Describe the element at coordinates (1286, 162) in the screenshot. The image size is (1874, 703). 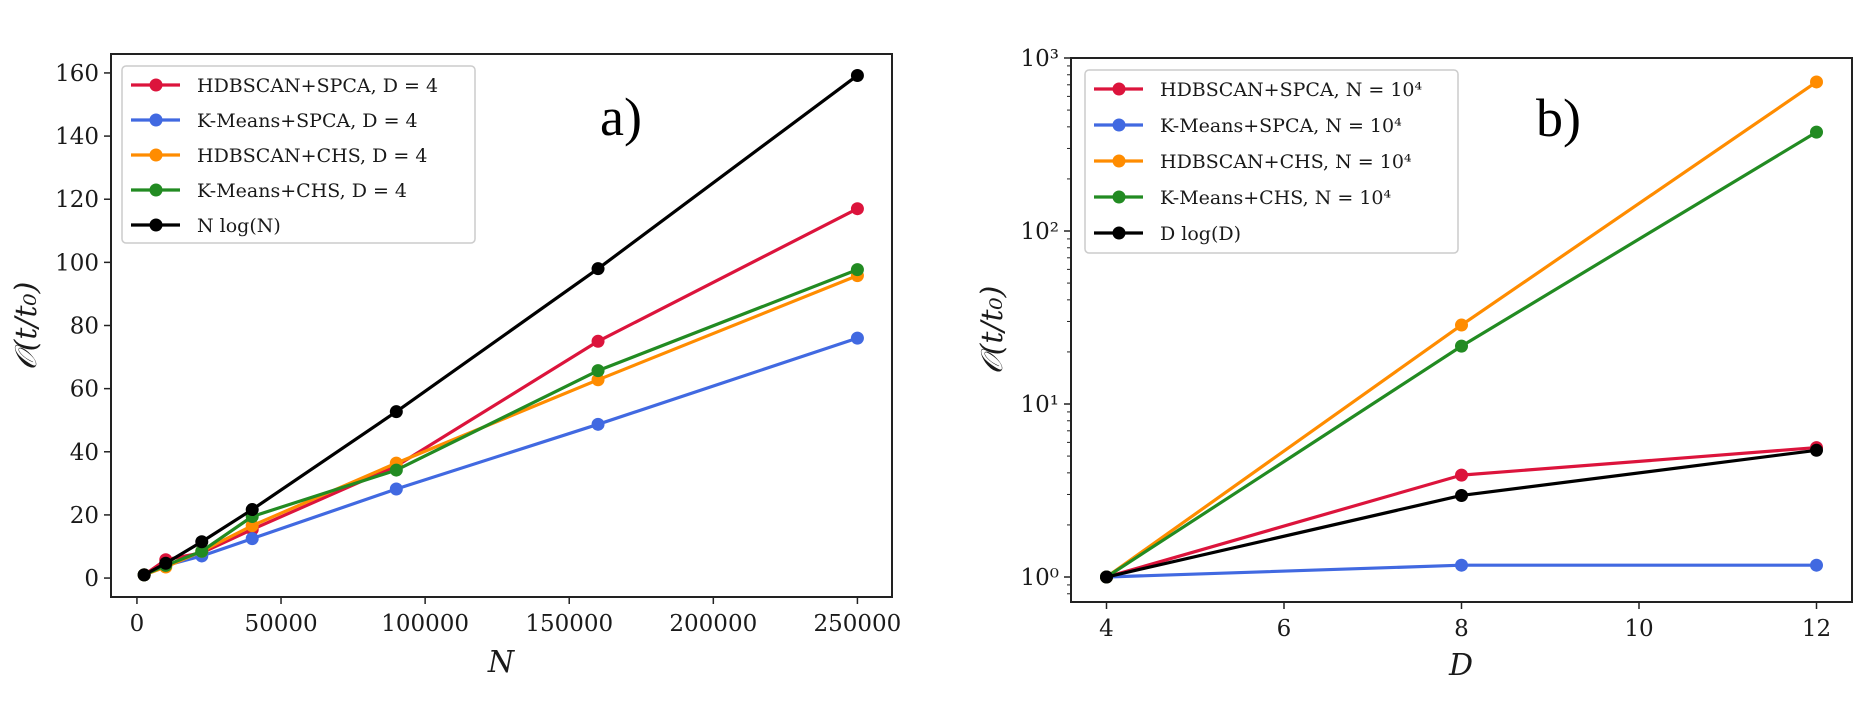
I see `legend-label: HDBSCAN+CHS, N = 10⁴` at that location.